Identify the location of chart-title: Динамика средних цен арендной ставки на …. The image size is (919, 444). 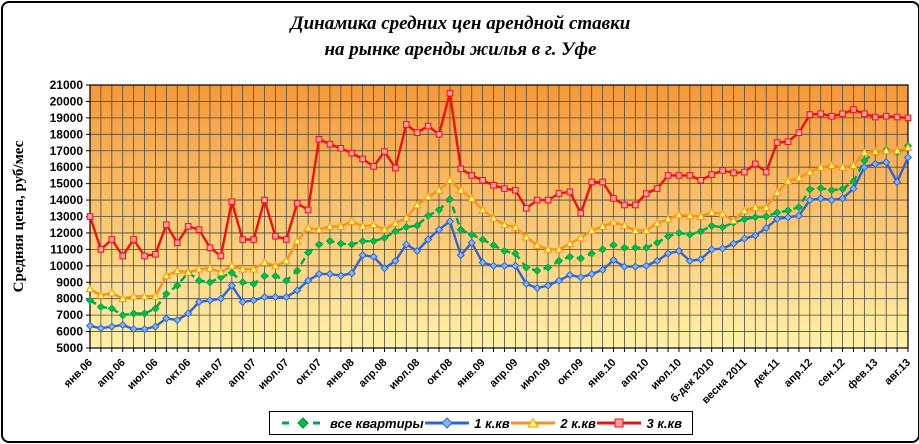
(460, 37).